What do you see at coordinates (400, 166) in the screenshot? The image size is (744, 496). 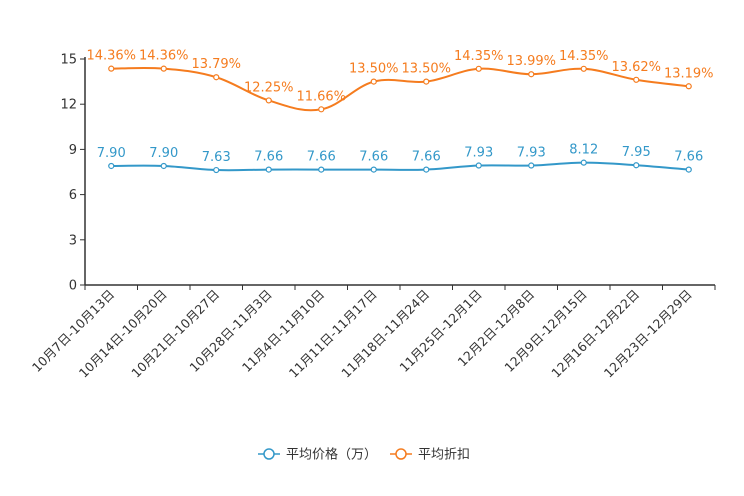 I see `series-0-line` at bounding box center [400, 166].